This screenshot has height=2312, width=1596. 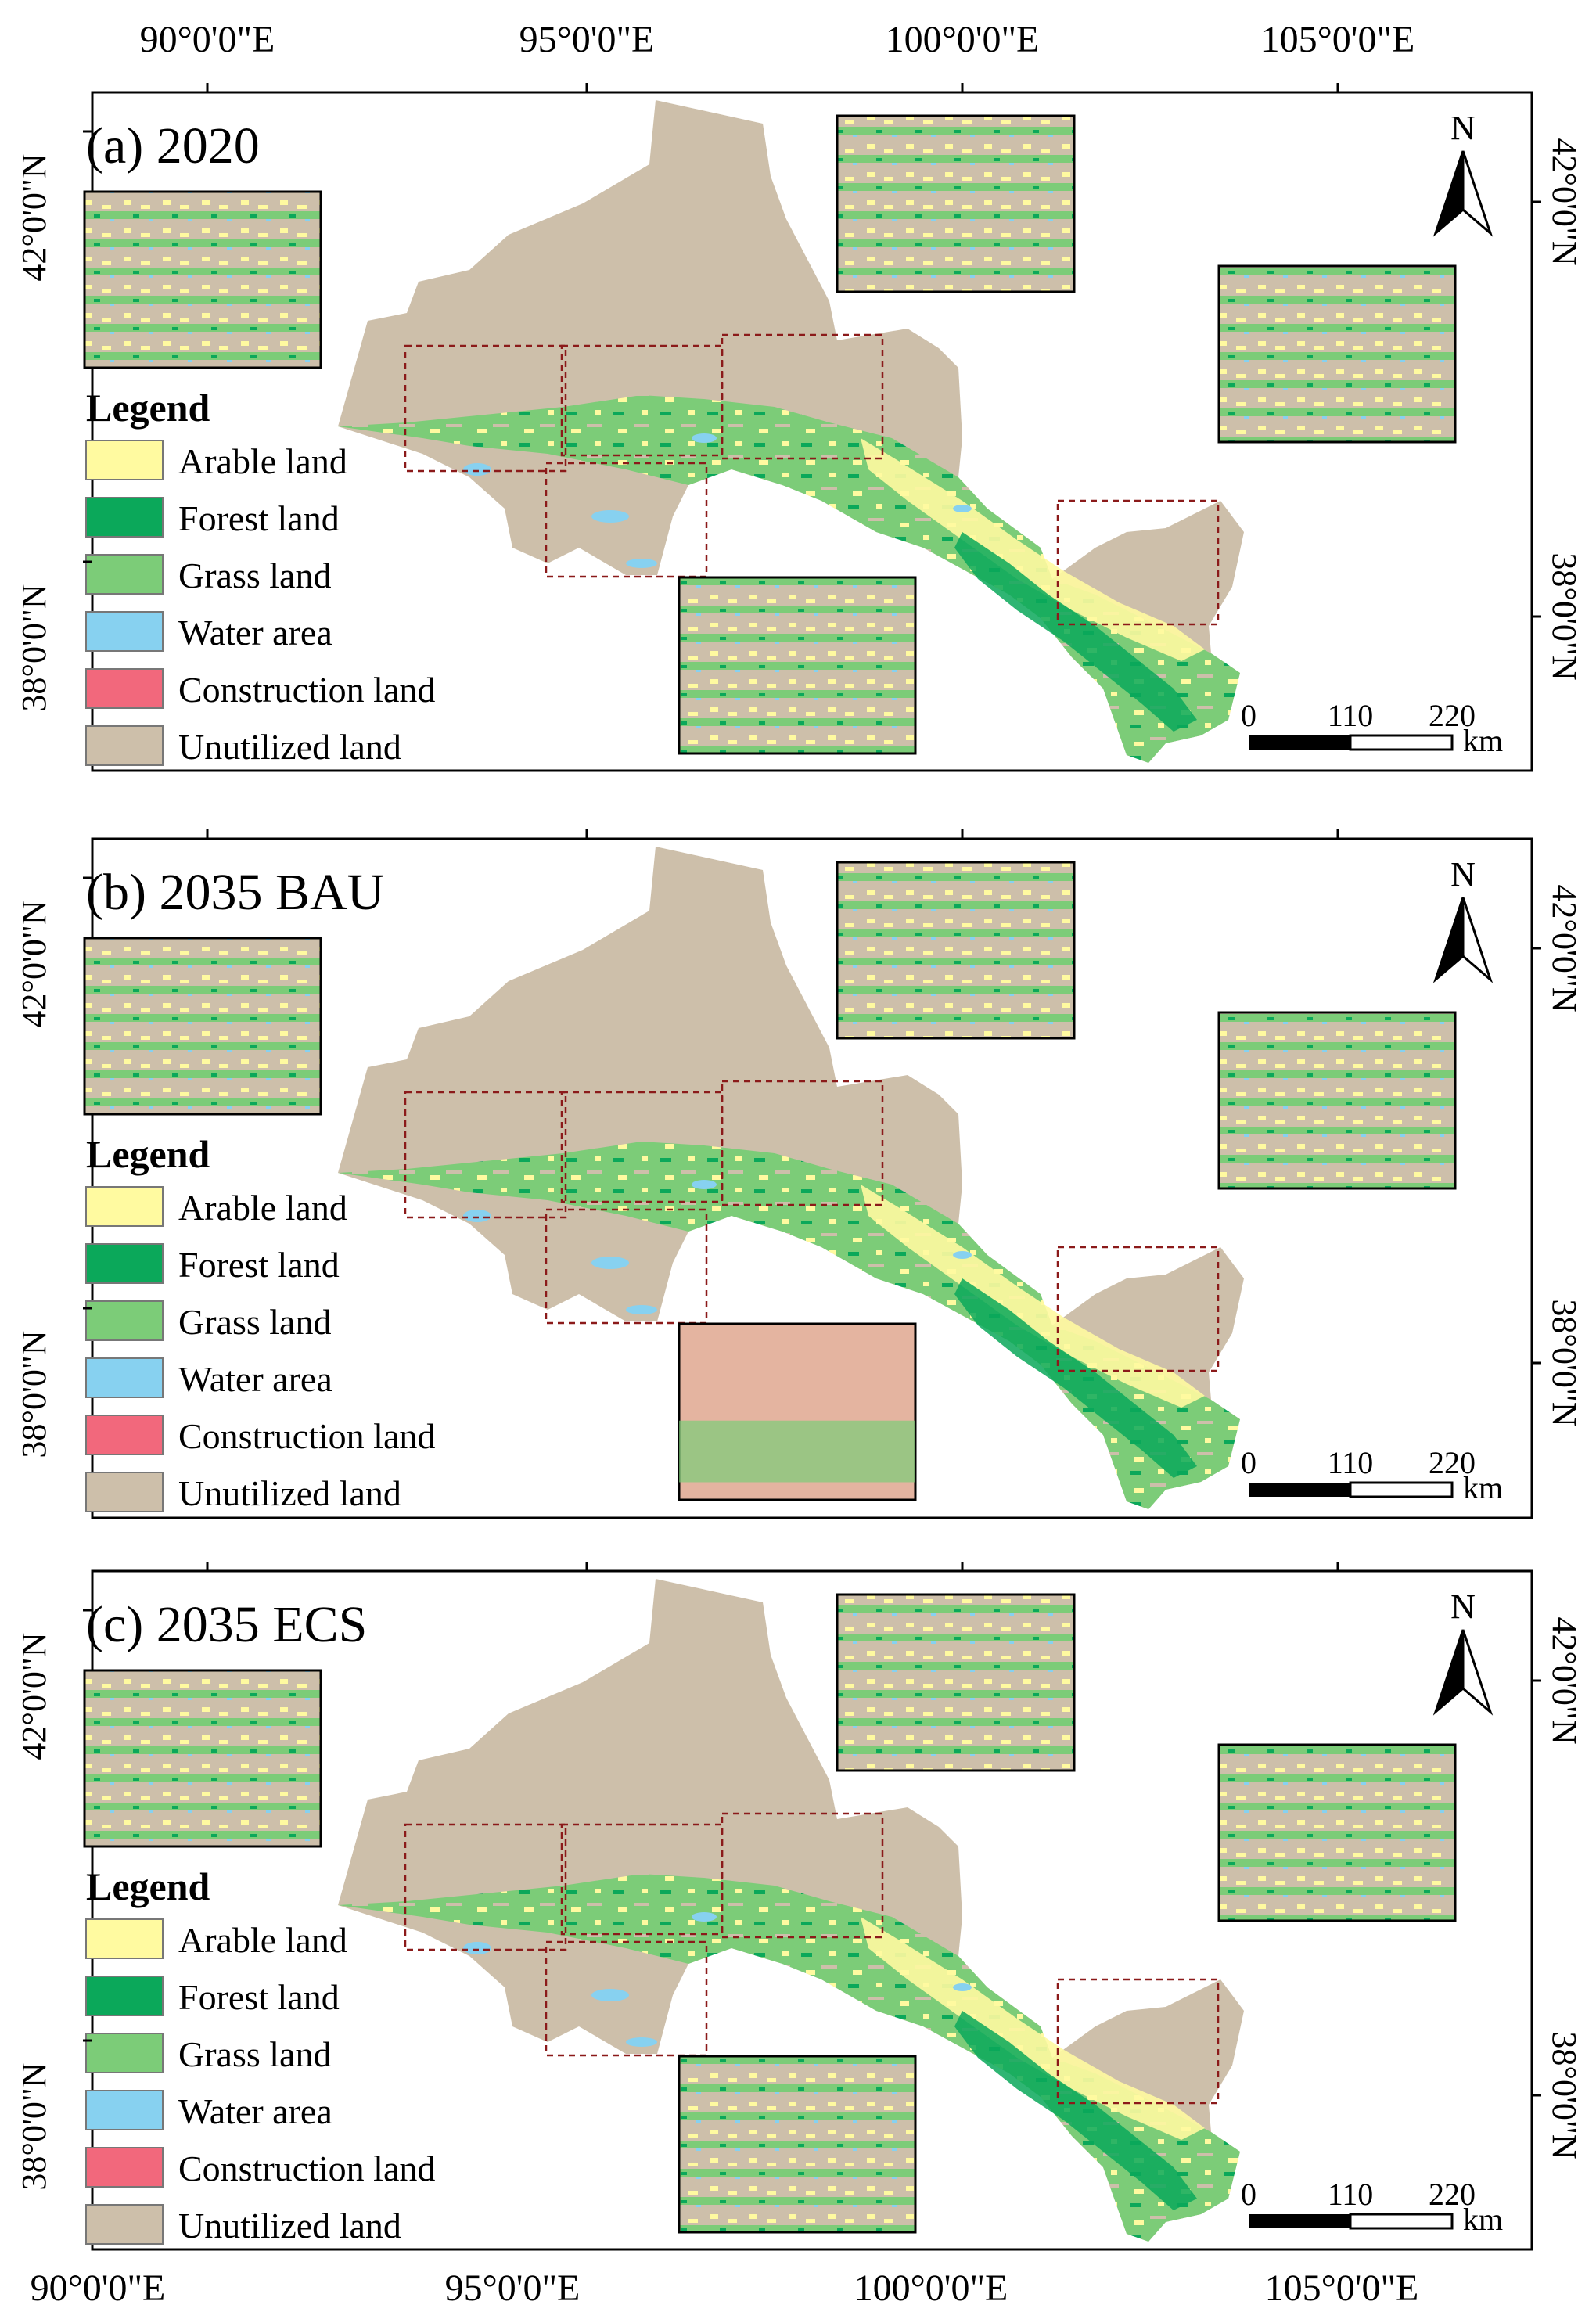 I want to click on legend-item-label: Arable land, so click(x=262, y=1208).